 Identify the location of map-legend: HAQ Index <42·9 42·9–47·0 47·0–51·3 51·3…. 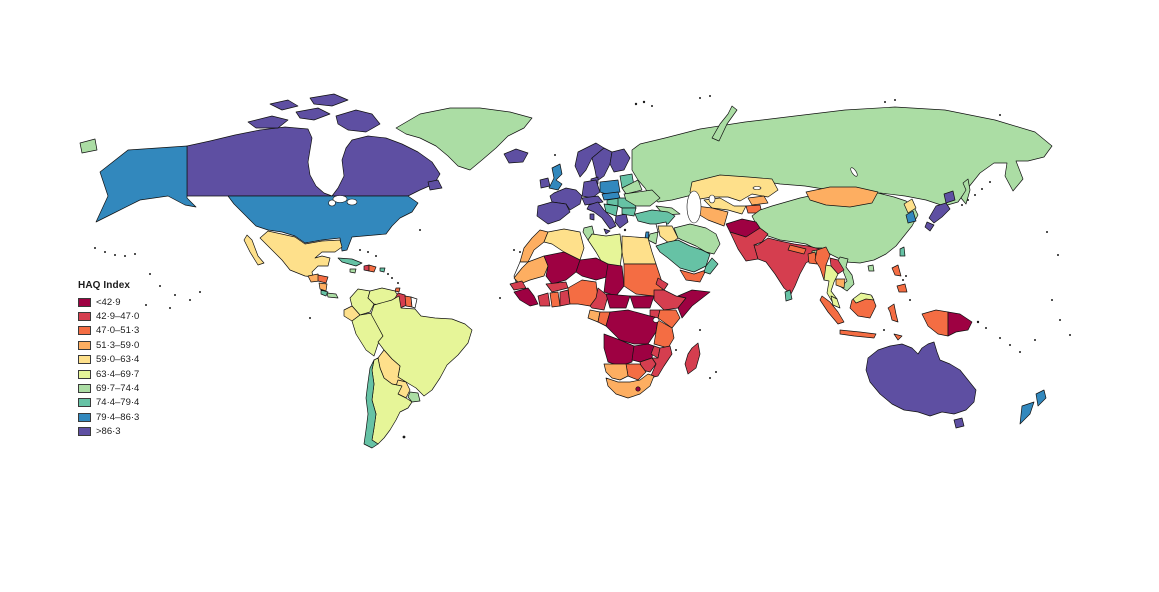
(108, 359).